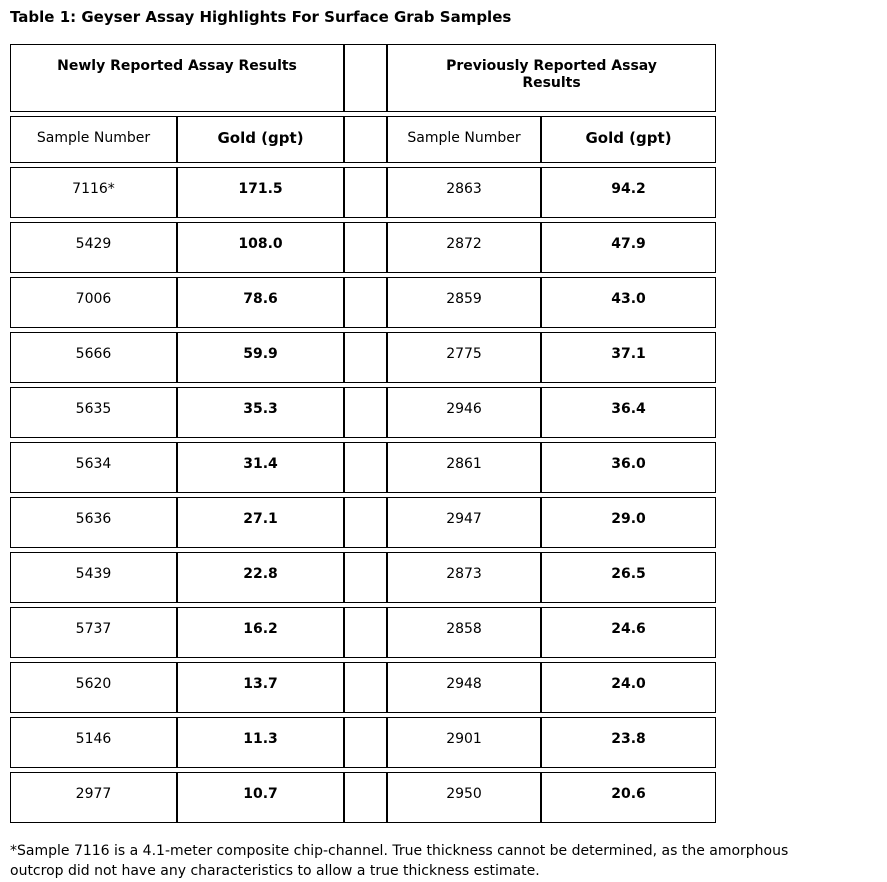  Describe the element at coordinates (464, 412) in the screenshot. I see `right-sample-number-cell: 2946` at that location.